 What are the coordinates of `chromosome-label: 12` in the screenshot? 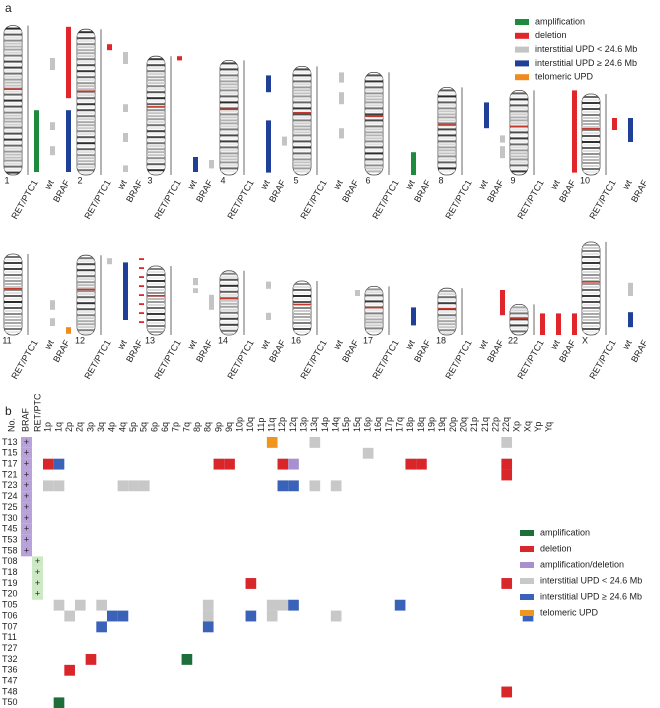 It's located at (80, 340).